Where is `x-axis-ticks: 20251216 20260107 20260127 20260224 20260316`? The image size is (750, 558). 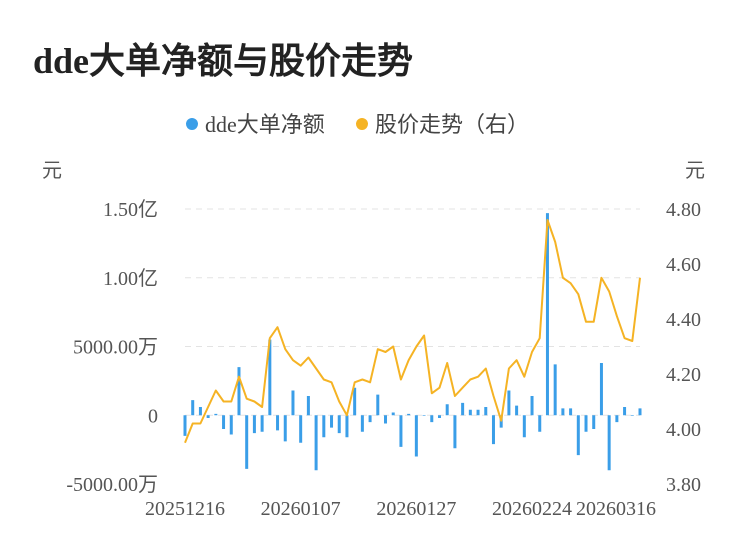 x-axis-ticks: 20251216 20260107 20260127 20260224 20260316 is located at coordinates (400, 509).